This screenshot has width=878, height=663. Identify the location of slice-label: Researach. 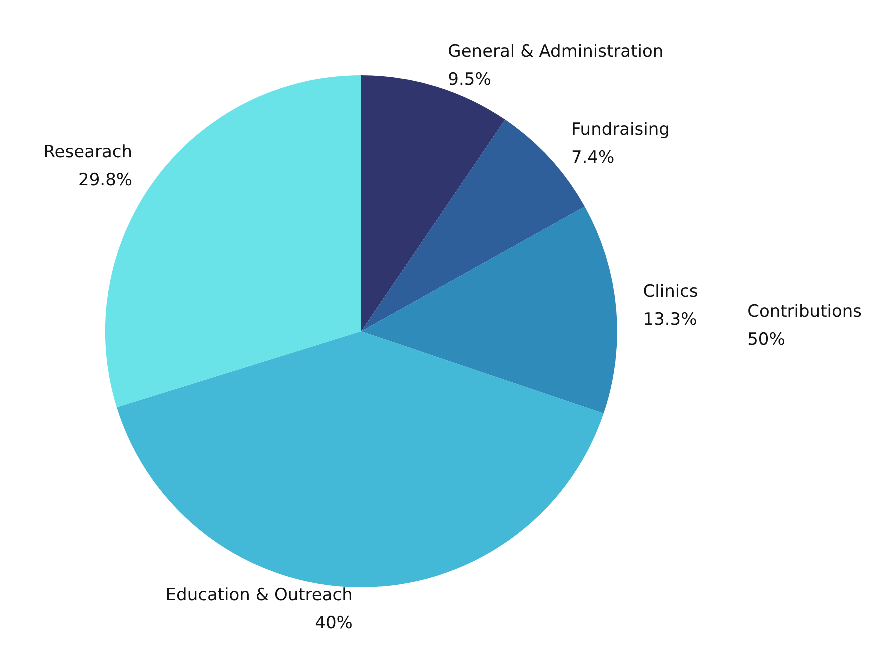
(88, 152).